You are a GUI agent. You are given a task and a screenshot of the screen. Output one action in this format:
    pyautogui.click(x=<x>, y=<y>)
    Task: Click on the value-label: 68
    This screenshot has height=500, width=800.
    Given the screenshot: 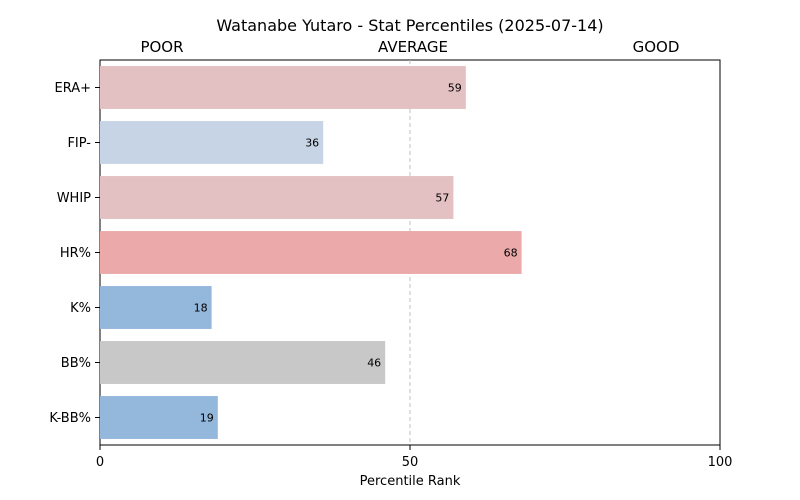 What is the action you would take?
    pyautogui.click(x=511, y=253)
    